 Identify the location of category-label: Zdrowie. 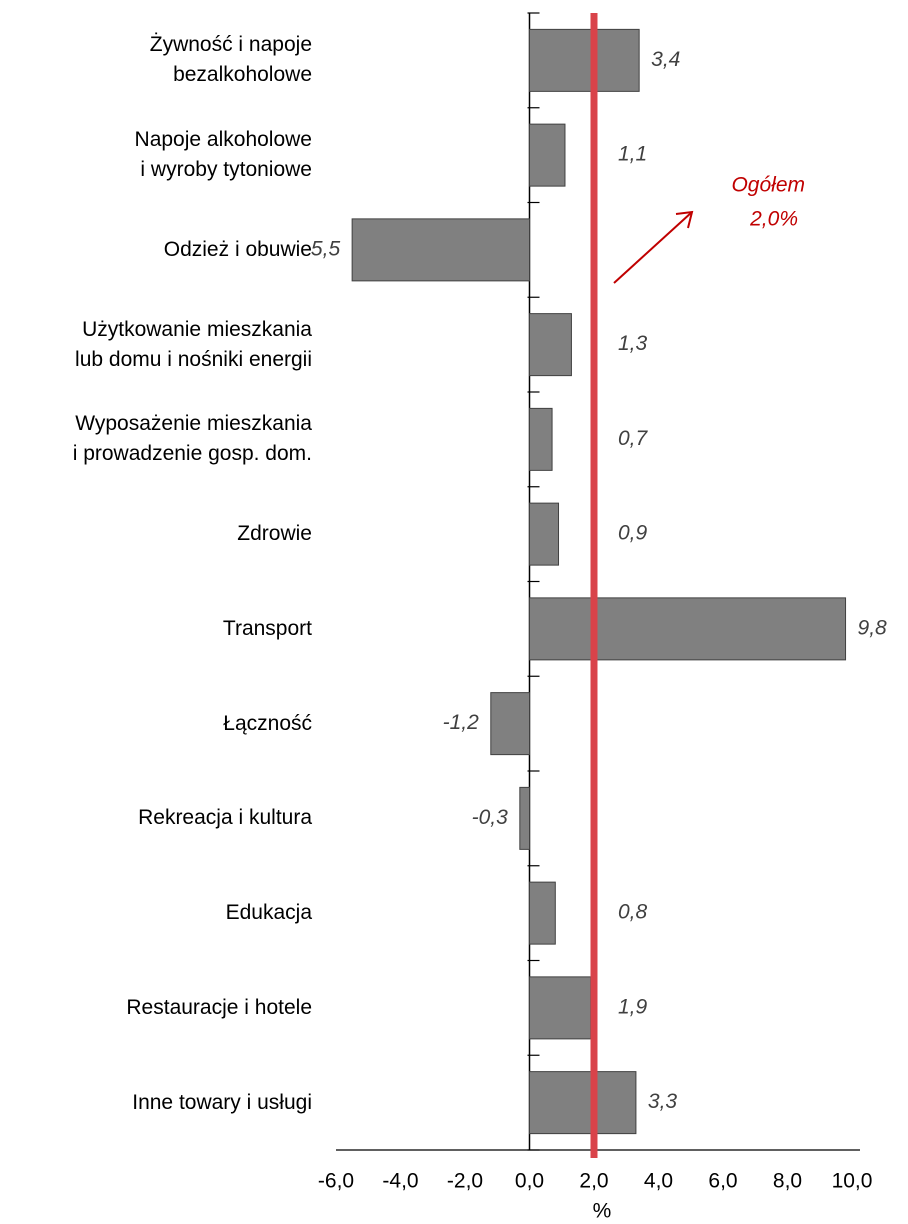
(274, 534).